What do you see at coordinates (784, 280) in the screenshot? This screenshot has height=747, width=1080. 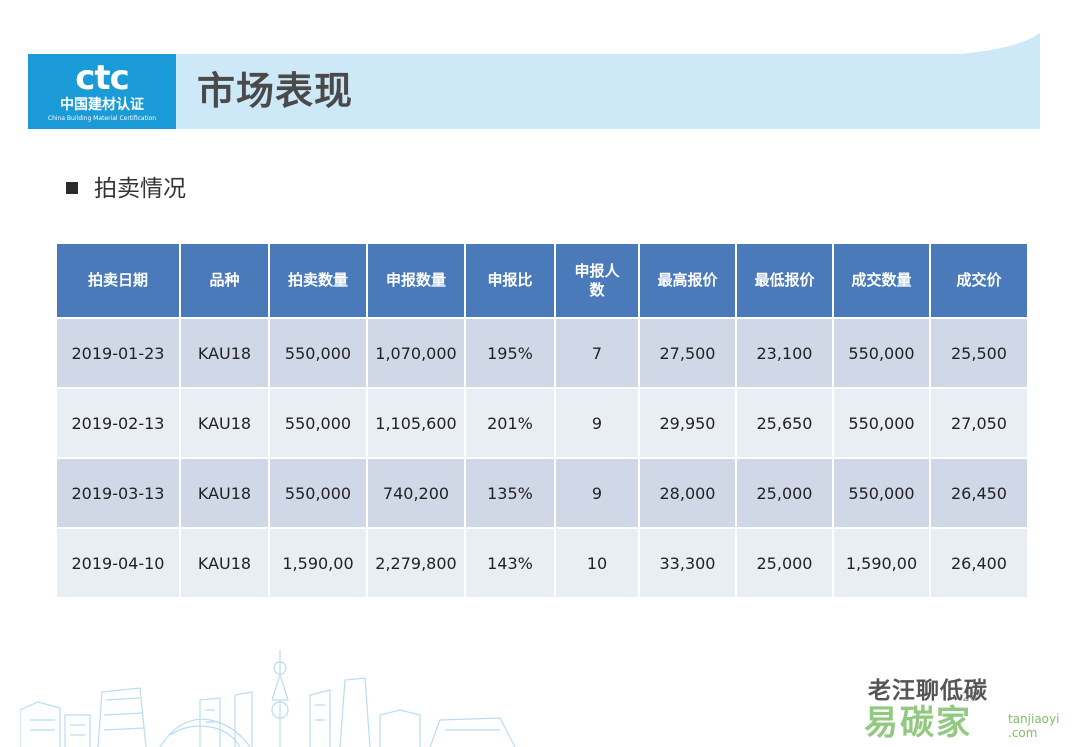 I see `column-header: 最低报价` at bounding box center [784, 280].